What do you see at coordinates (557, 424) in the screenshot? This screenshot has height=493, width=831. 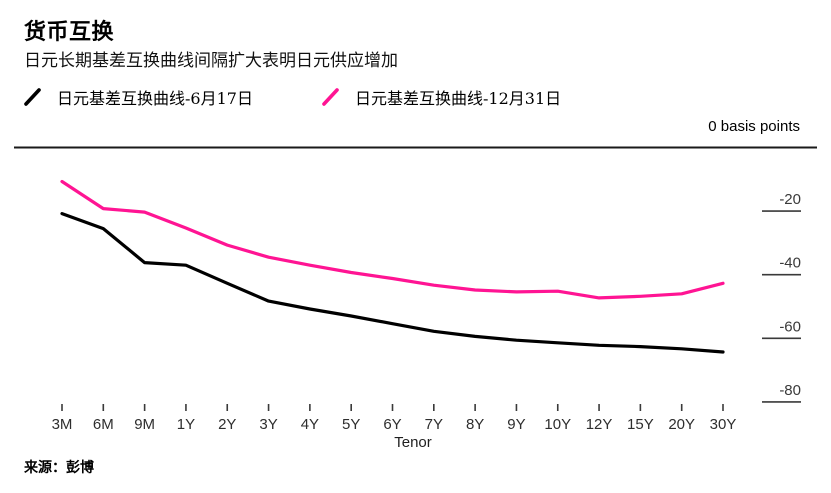 I see `x-tick-label: 10Y` at bounding box center [557, 424].